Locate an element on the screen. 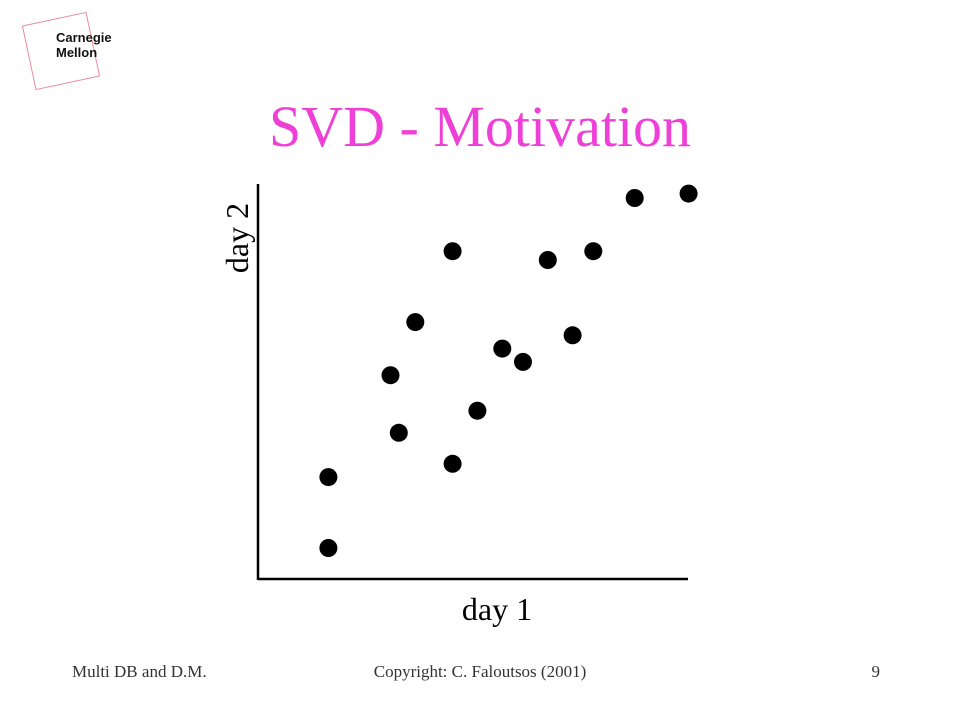  y-axis-label: day 2 is located at coordinates (237, 238).